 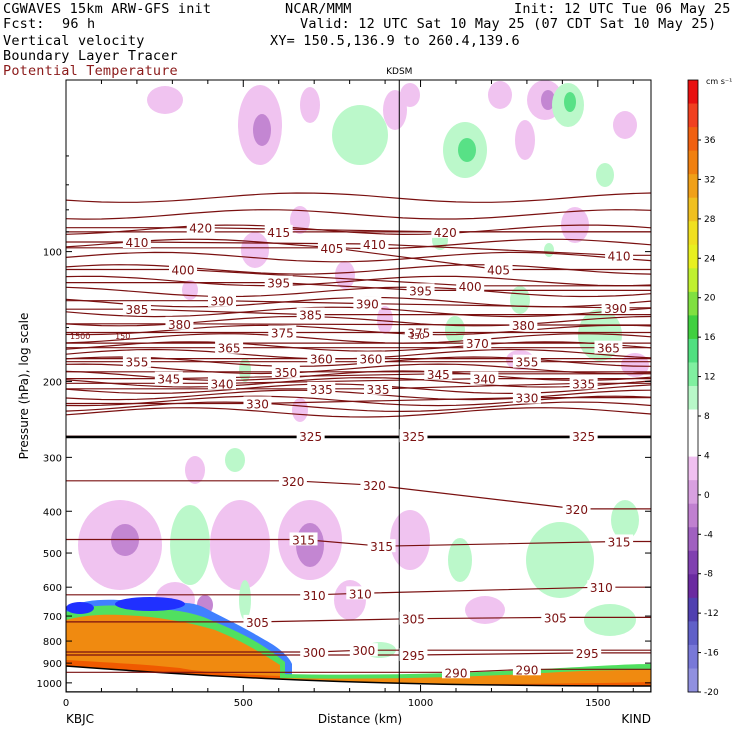 I want to click on y-tick-label: 800, so click(x=52, y=642).